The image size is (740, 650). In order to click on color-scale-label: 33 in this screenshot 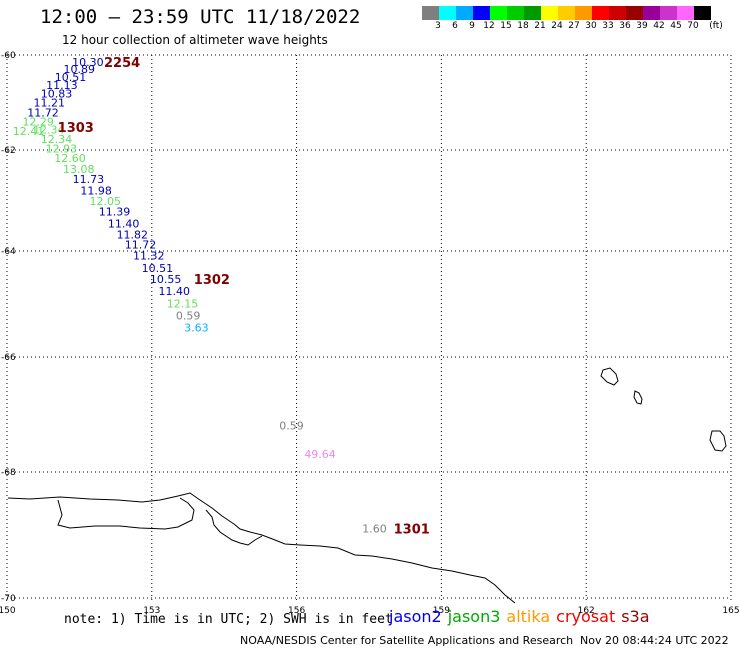, I will do `click(608, 26)`.